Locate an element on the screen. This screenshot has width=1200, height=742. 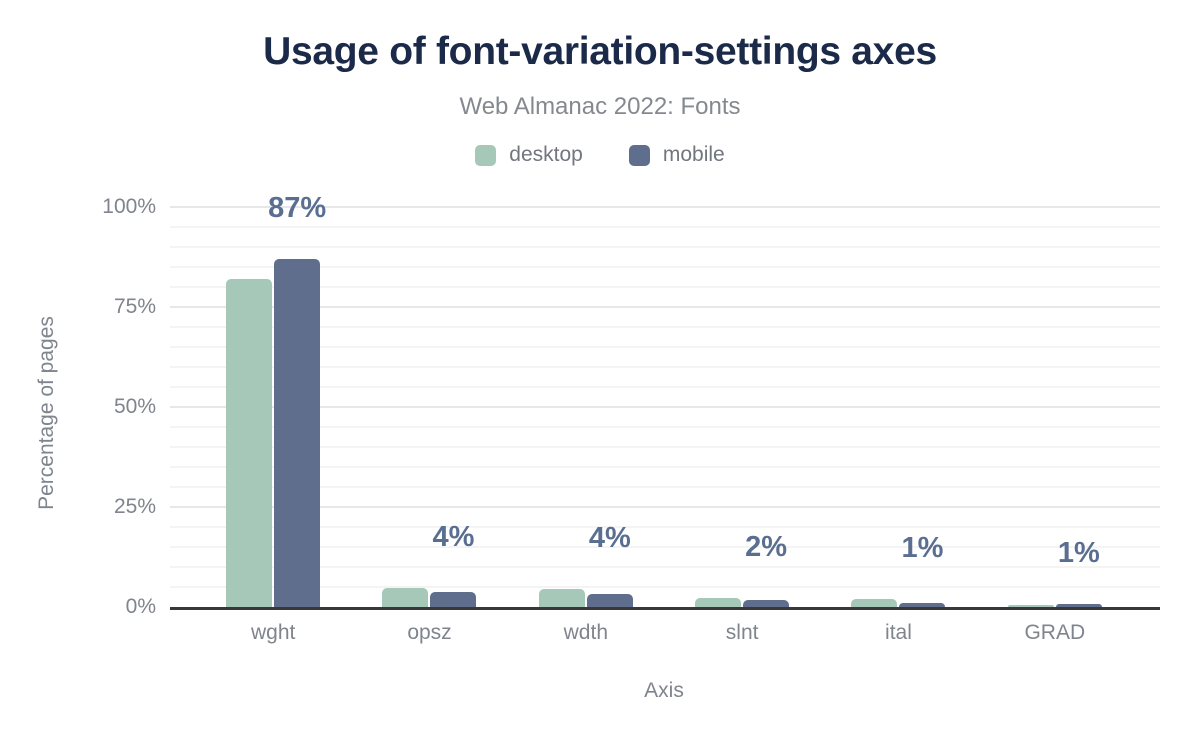
category-label-wdth: wdth is located at coordinates (585, 632).